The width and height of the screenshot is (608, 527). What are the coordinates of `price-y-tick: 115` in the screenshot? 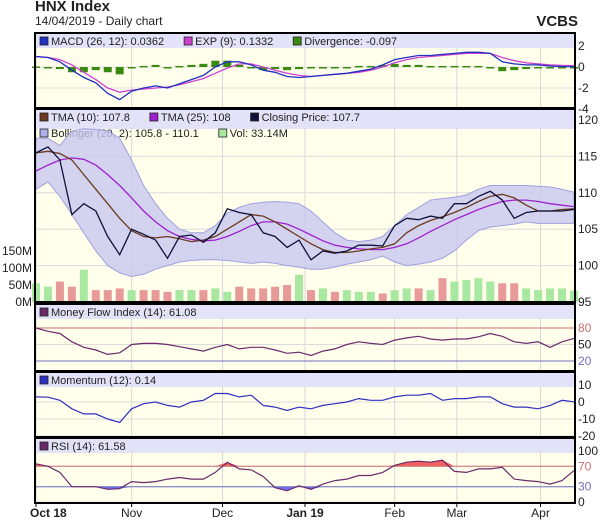 It's located at (587, 156).